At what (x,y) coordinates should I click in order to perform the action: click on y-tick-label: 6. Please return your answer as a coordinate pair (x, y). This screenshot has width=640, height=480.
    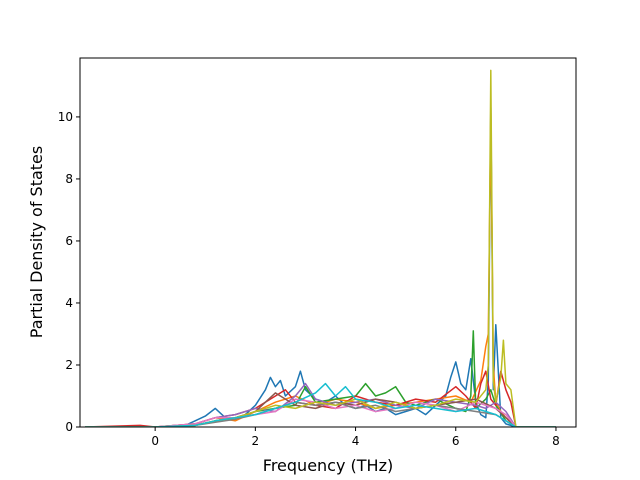
    Looking at the image, I should click on (69, 241).